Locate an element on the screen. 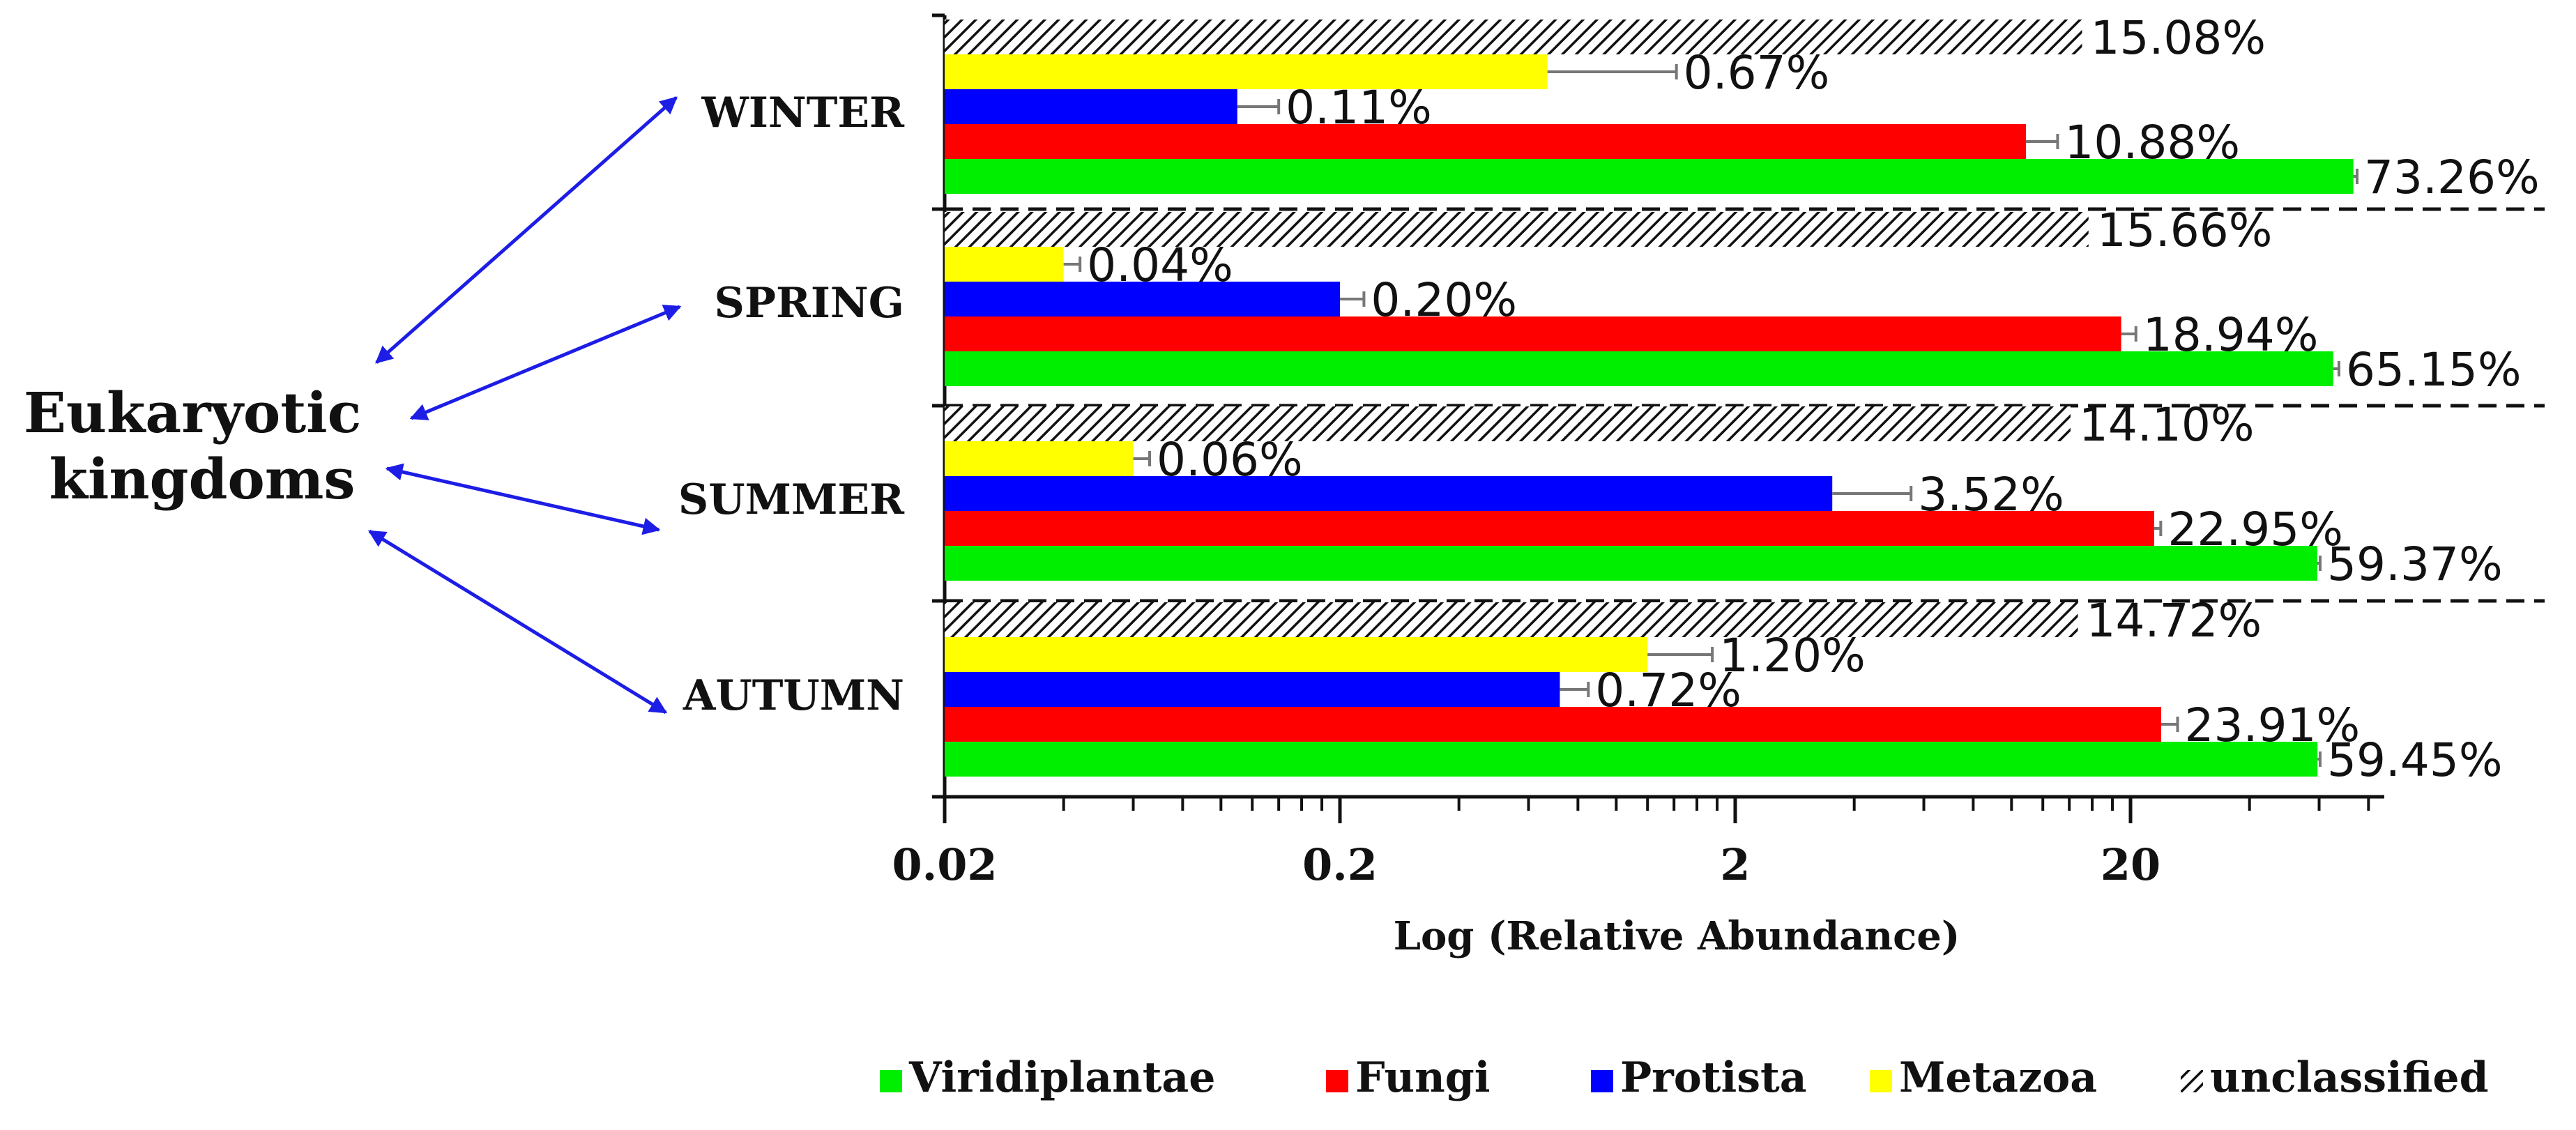  legend-label-unclassified: unclassified is located at coordinates (2349, 1077).